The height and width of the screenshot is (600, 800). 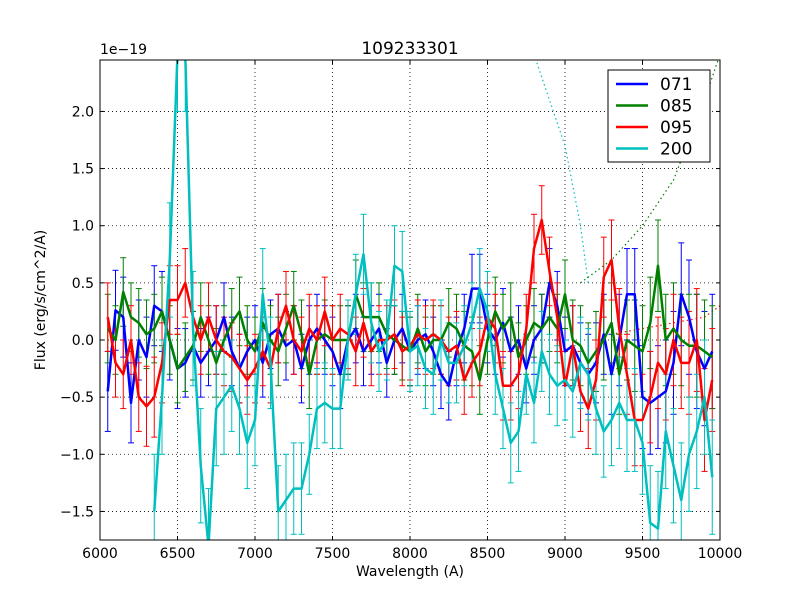 I want to click on y-offset-text: 1e−19, so click(x=123, y=50).